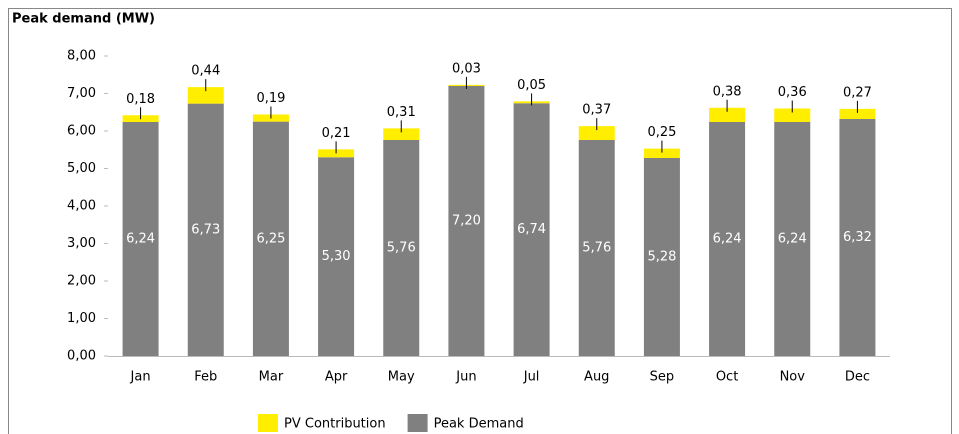  What do you see at coordinates (531, 377) in the screenshot?
I see `x-tick-label: Jul` at bounding box center [531, 377].